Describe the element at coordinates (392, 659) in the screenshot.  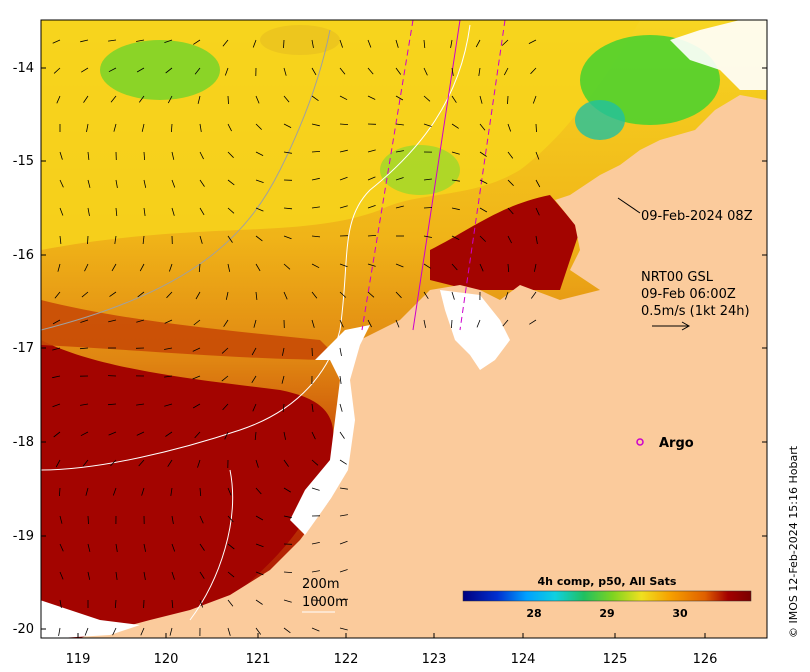
I see `x-axis: 119 120 121 122 123 124 125 126` at that location.